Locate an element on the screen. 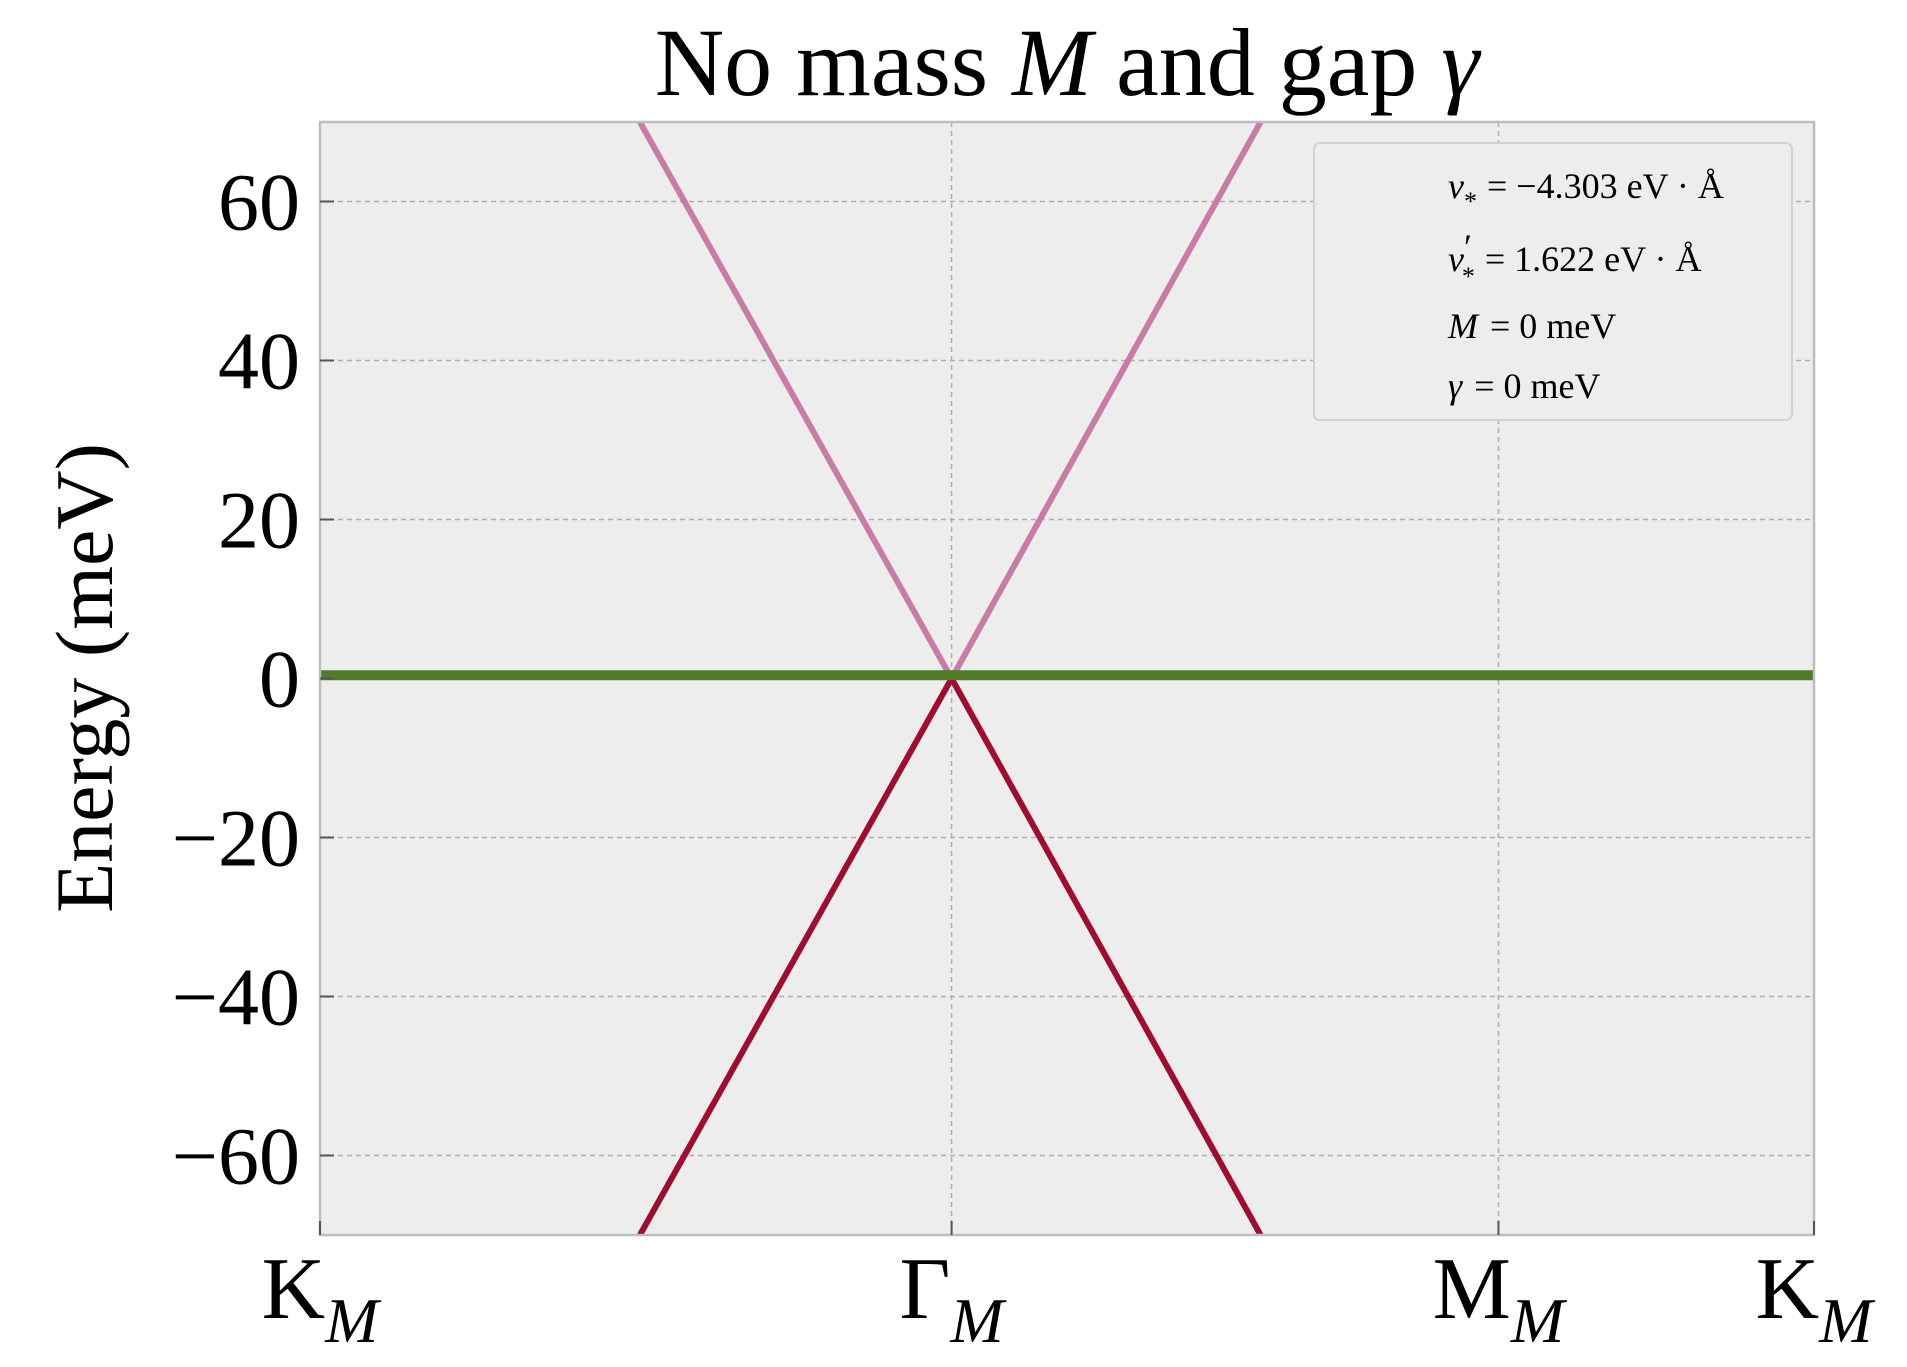 The width and height of the screenshot is (1907, 1367). y-tick-label: 0 is located at coordinates (279, 679).